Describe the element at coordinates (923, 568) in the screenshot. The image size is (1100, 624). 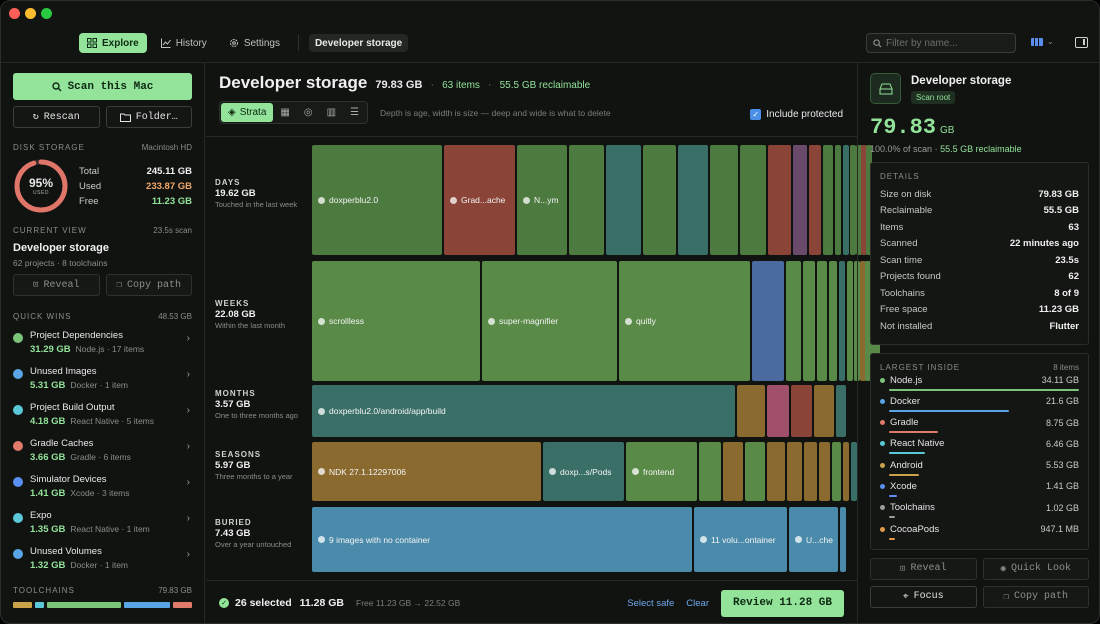
I see `inspector-reveal-button: ⊡ Reveal` at that location.